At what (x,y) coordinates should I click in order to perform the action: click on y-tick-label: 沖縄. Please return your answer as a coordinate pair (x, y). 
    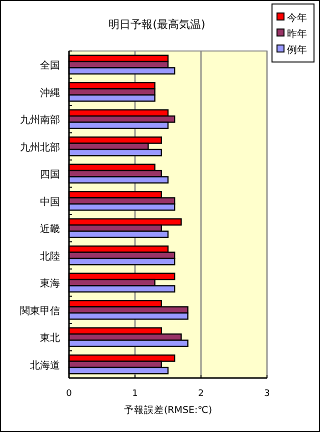
    Looking at the image, I should click on (50, 92).